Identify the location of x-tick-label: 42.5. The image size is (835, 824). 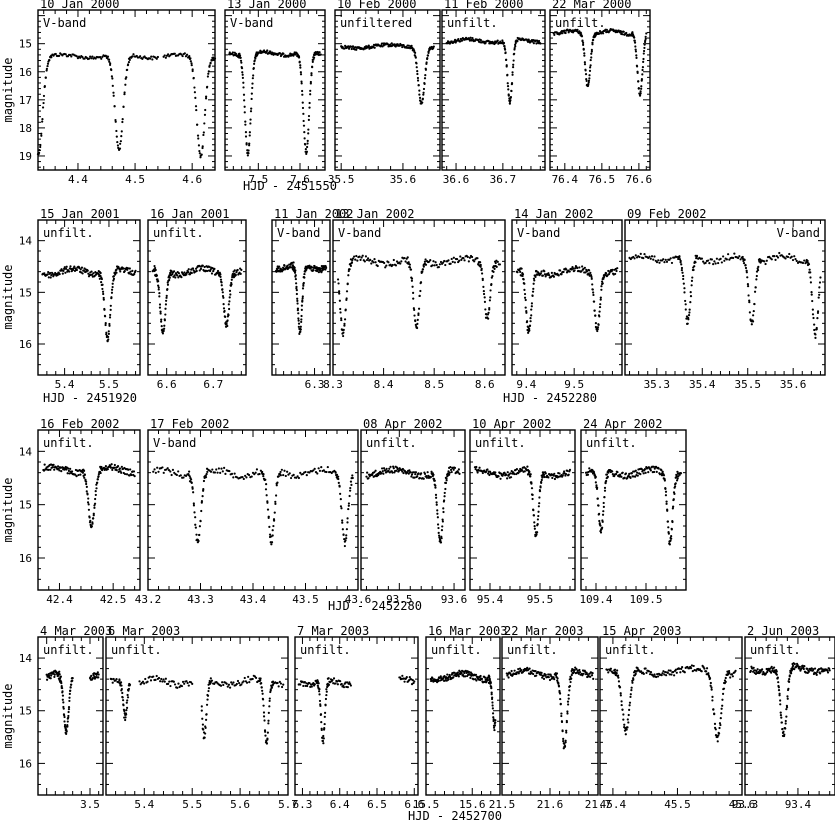
(113, 599).